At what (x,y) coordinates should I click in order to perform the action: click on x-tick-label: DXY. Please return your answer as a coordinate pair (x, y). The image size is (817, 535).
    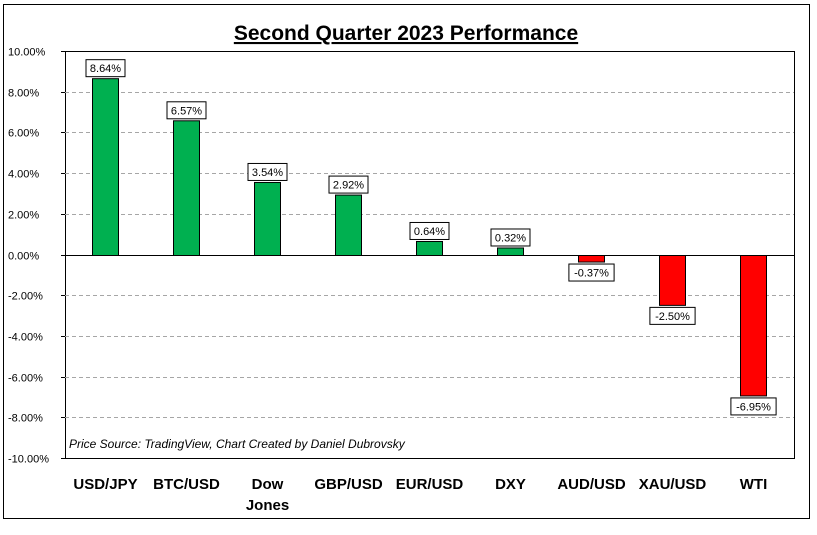
    Looking at the image, I should click on (510, 484).